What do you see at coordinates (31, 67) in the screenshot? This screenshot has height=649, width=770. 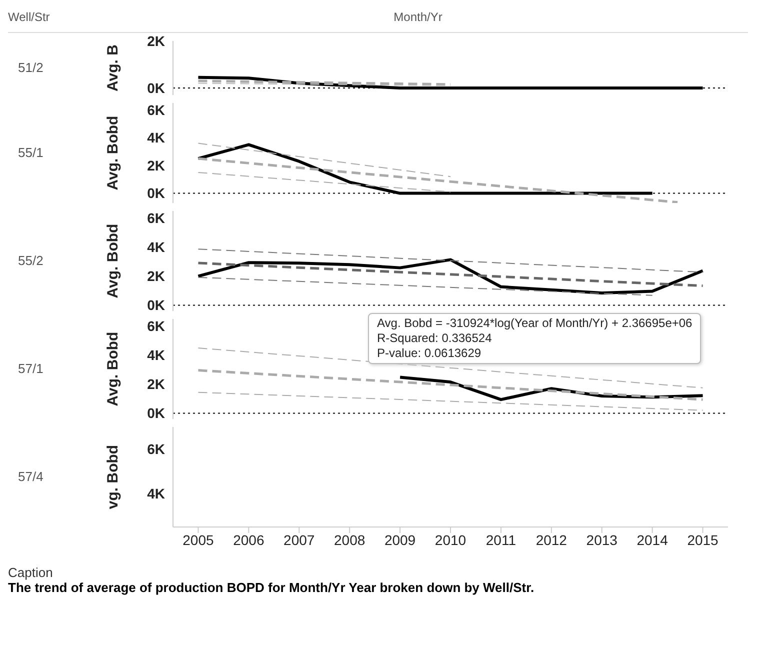 I see `text: 51/2` at bounding box center [31, 67].